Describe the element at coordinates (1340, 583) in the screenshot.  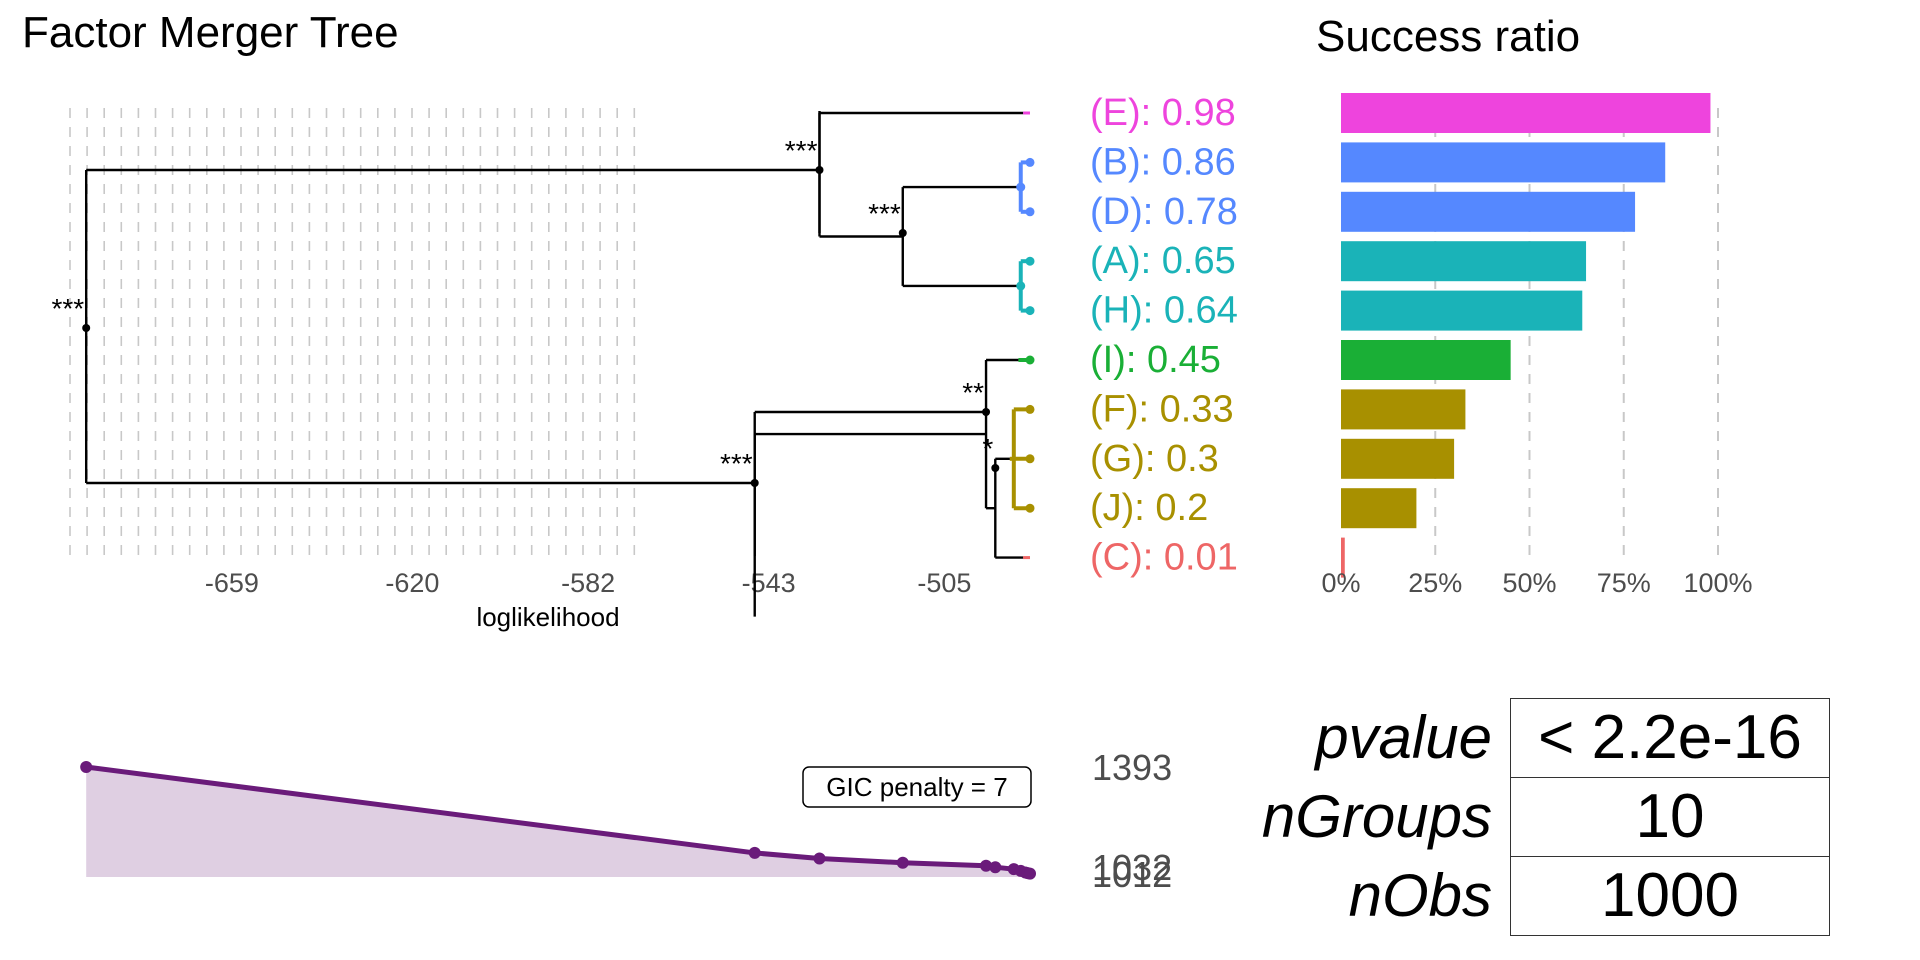
I see `bar-x-tick-label: 0%` at that location.